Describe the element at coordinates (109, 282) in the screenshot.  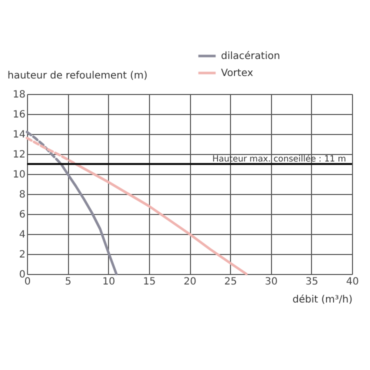
I see `x-tick-label: 10` at that location.